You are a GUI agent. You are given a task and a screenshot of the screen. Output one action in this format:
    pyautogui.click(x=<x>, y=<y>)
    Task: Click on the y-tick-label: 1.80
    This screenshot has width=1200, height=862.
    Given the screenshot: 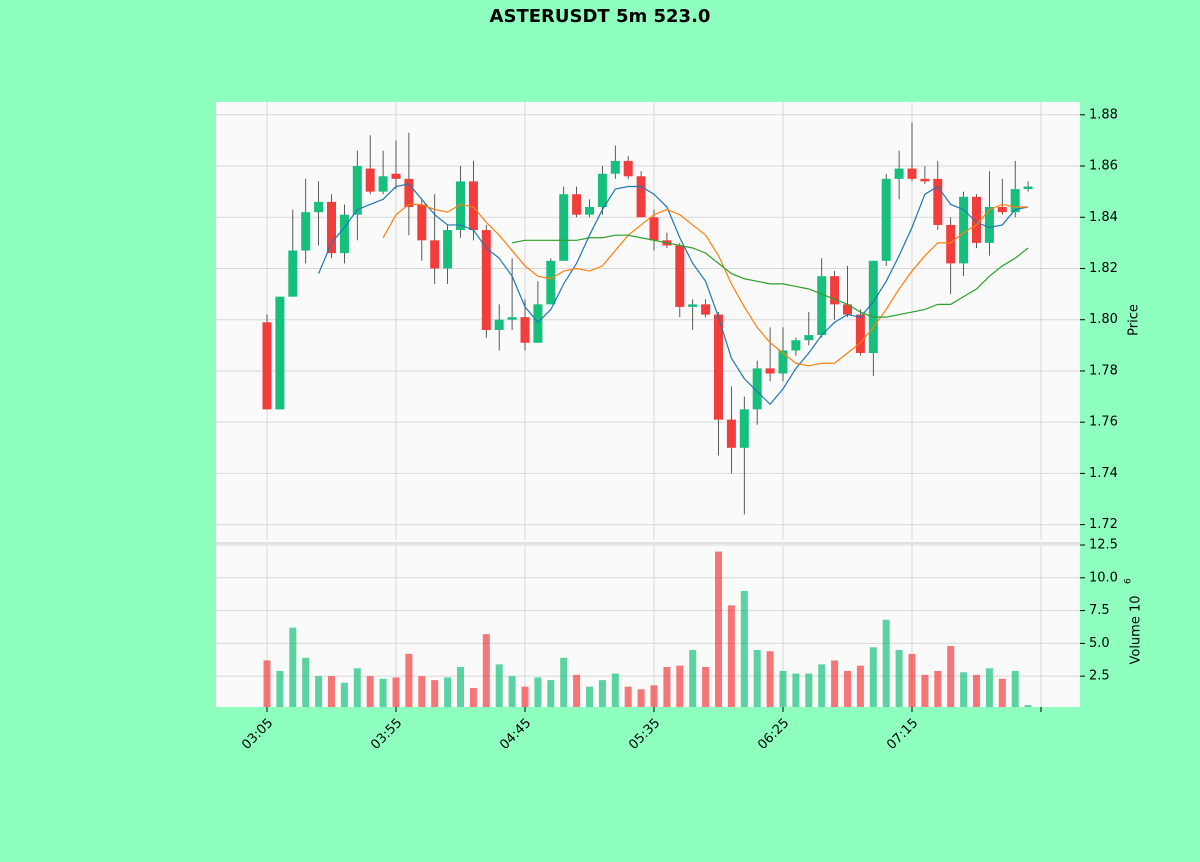 What is the action you would take?
    pyautogui.click(x=1103, y=319)
    